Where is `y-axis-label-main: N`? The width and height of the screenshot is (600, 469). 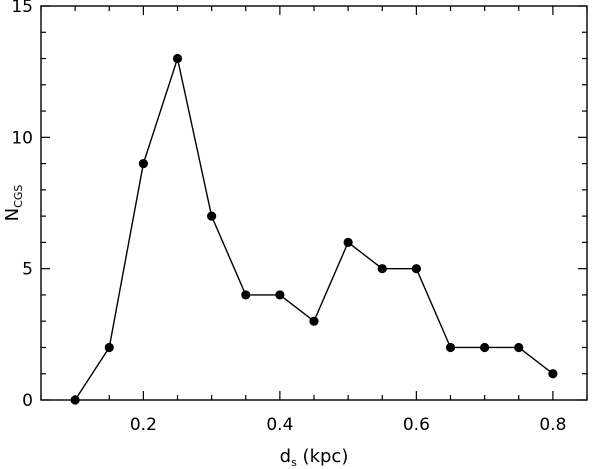 y-axis-label-main: N is located at coordinates (12, 214).